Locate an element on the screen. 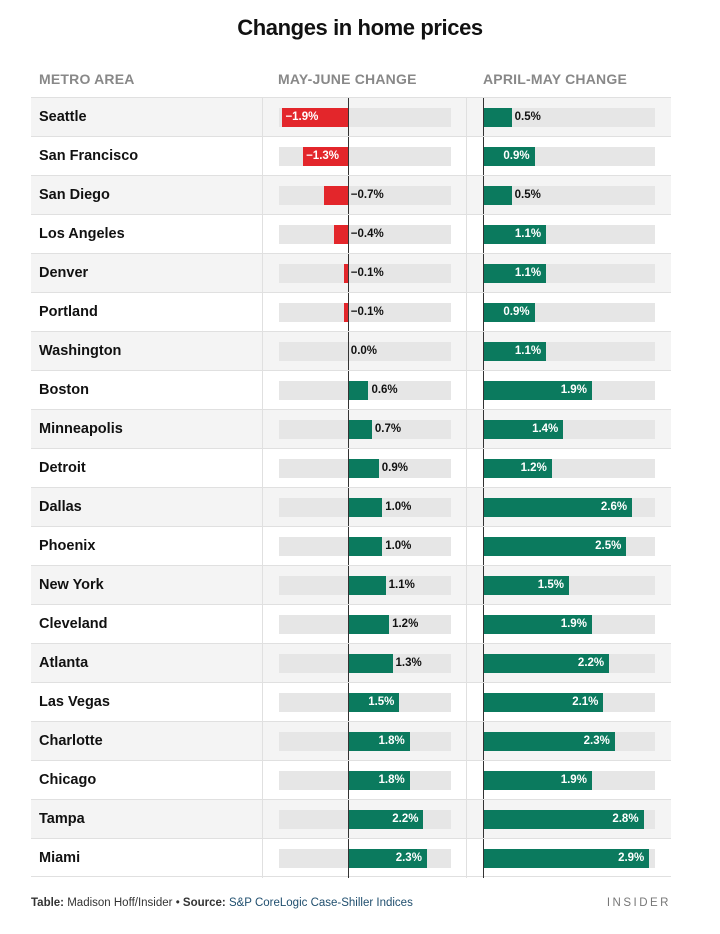 Image resolution: width=720 pixels, height=934 pixels. may-june-cell: −0.1% is located at coordinates (364, 312).